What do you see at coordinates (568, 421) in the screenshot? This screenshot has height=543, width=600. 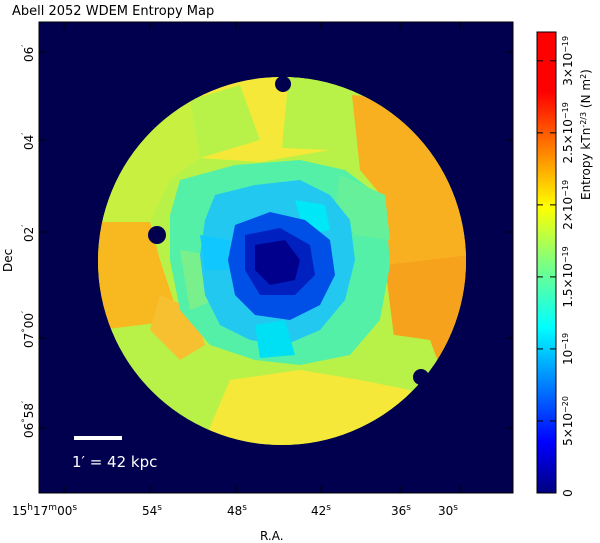 I see `colorbar-tick-label: 5×10−20` at bounding box center [568, 421].